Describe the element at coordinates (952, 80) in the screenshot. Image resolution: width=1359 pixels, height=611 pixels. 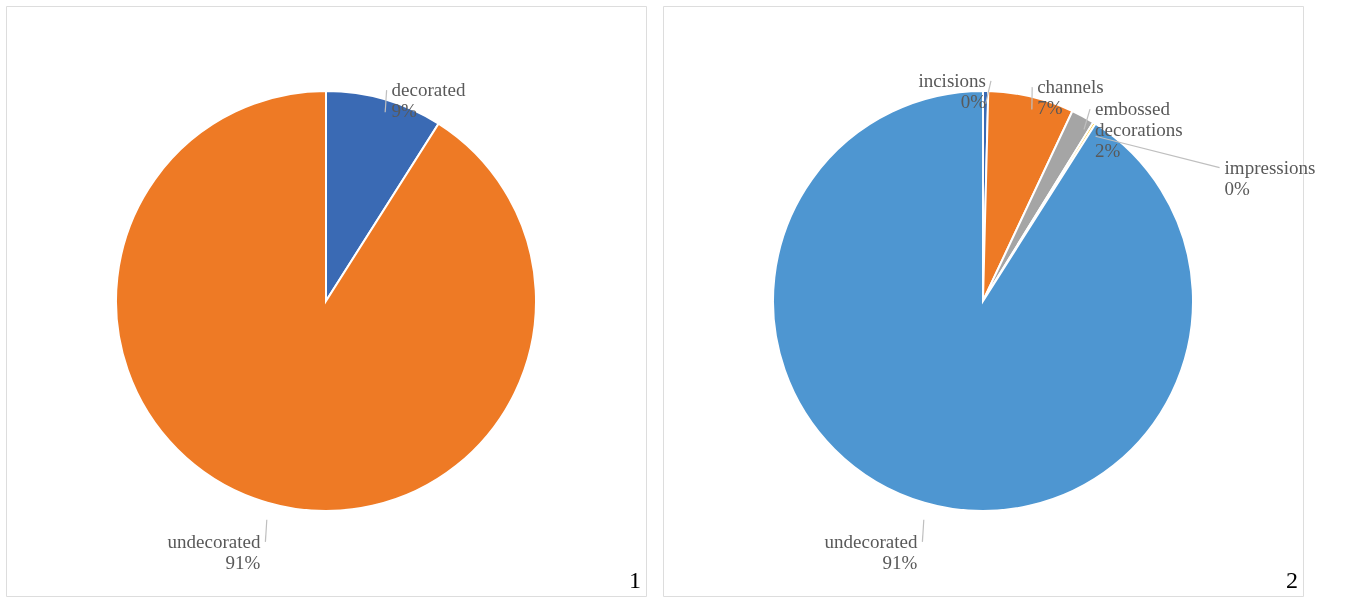
I see `slice-label: incisions` at that location.